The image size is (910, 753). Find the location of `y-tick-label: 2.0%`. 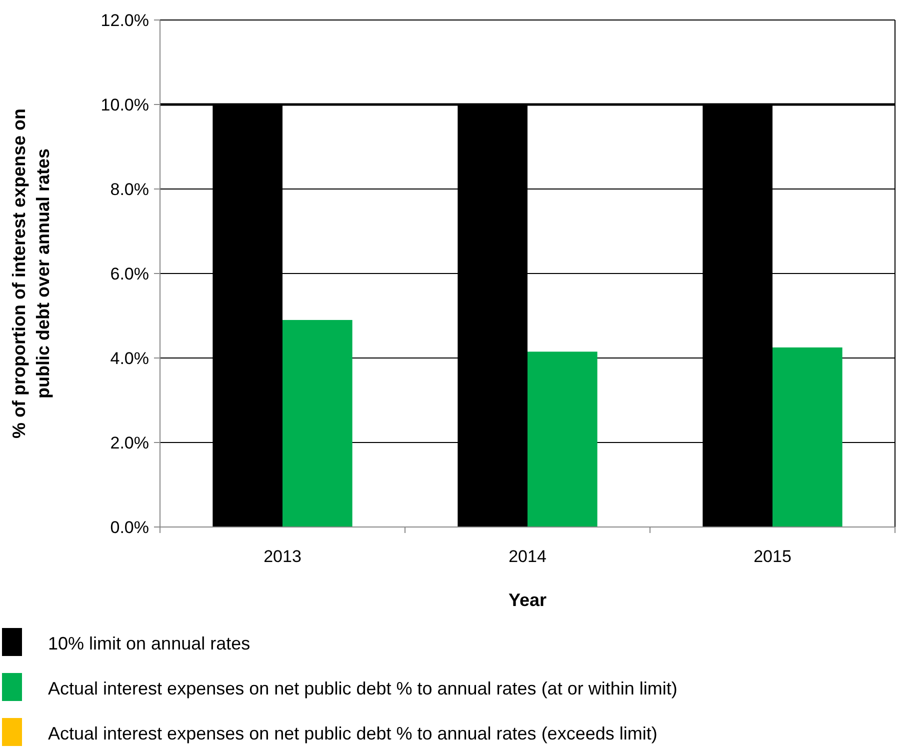

y-tick-label: 2.0% is located at coordinates (129, 442).